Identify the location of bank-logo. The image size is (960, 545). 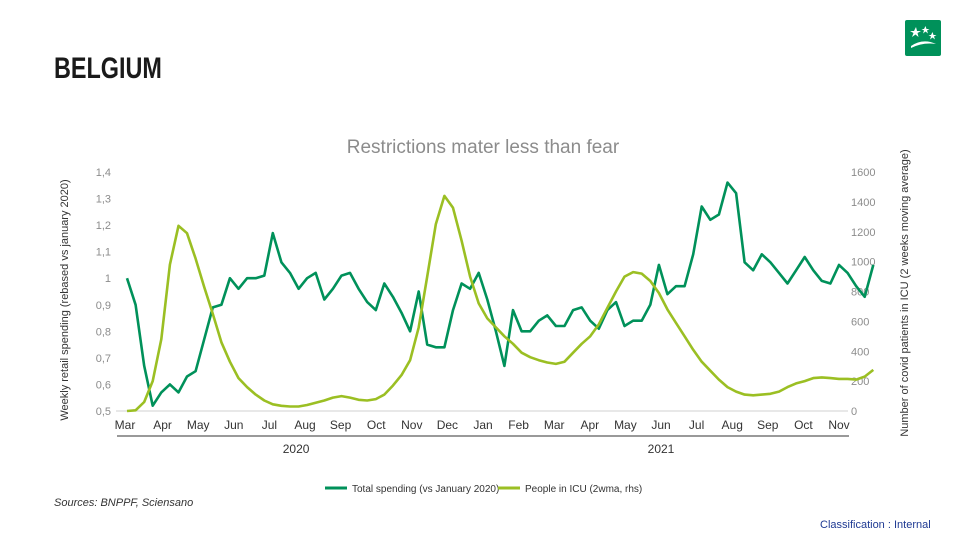
(923, 38).